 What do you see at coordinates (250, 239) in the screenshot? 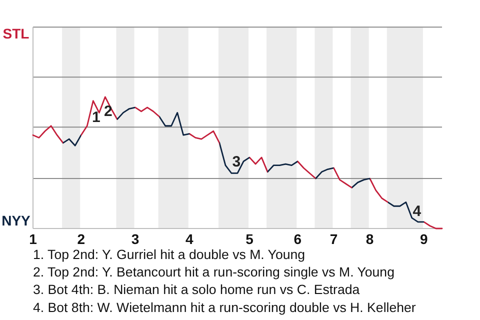
I see `x-tick-label: 5` at bounding box center [250, 239].